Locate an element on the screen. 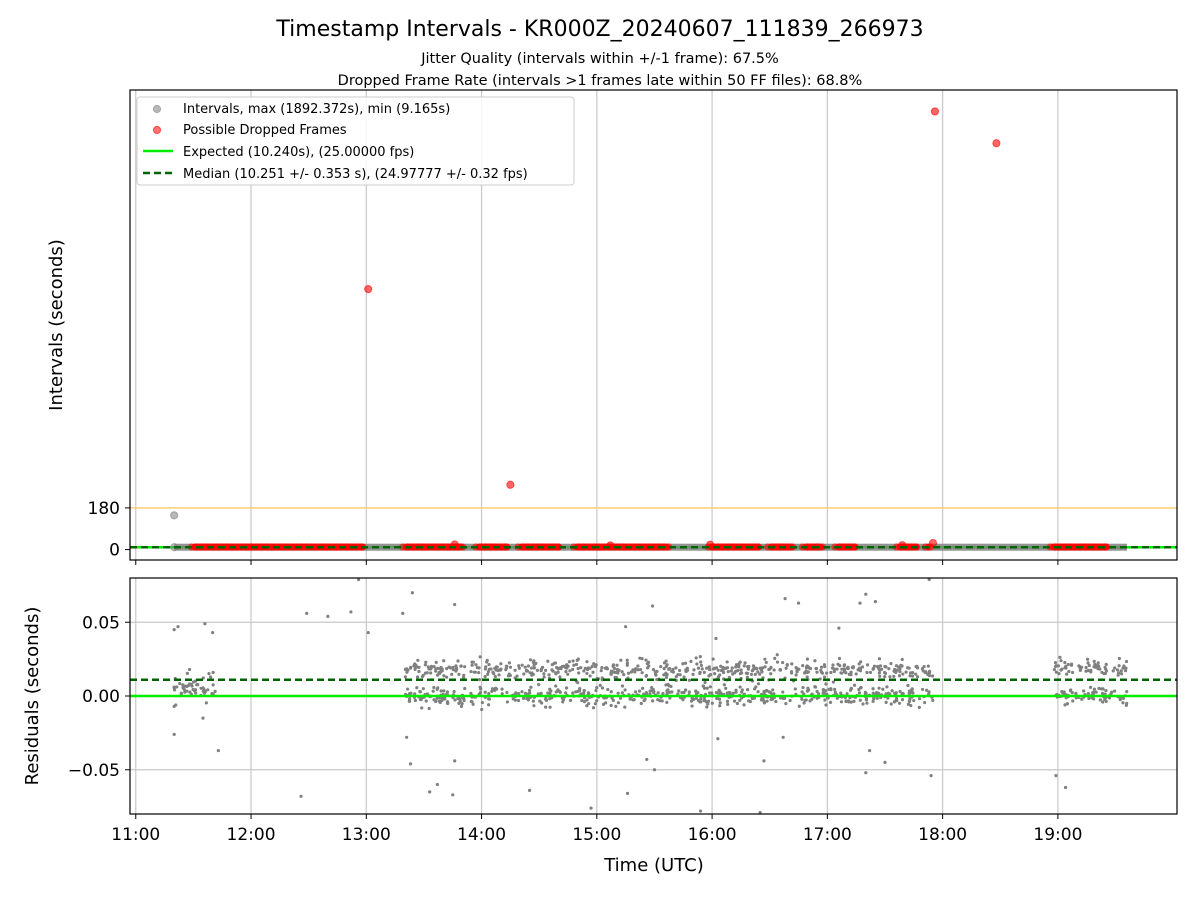 This screenshot has height=900, width=1200. legend-item-dropped: Possible Dropped Frames is located at coordinates (249, 130).